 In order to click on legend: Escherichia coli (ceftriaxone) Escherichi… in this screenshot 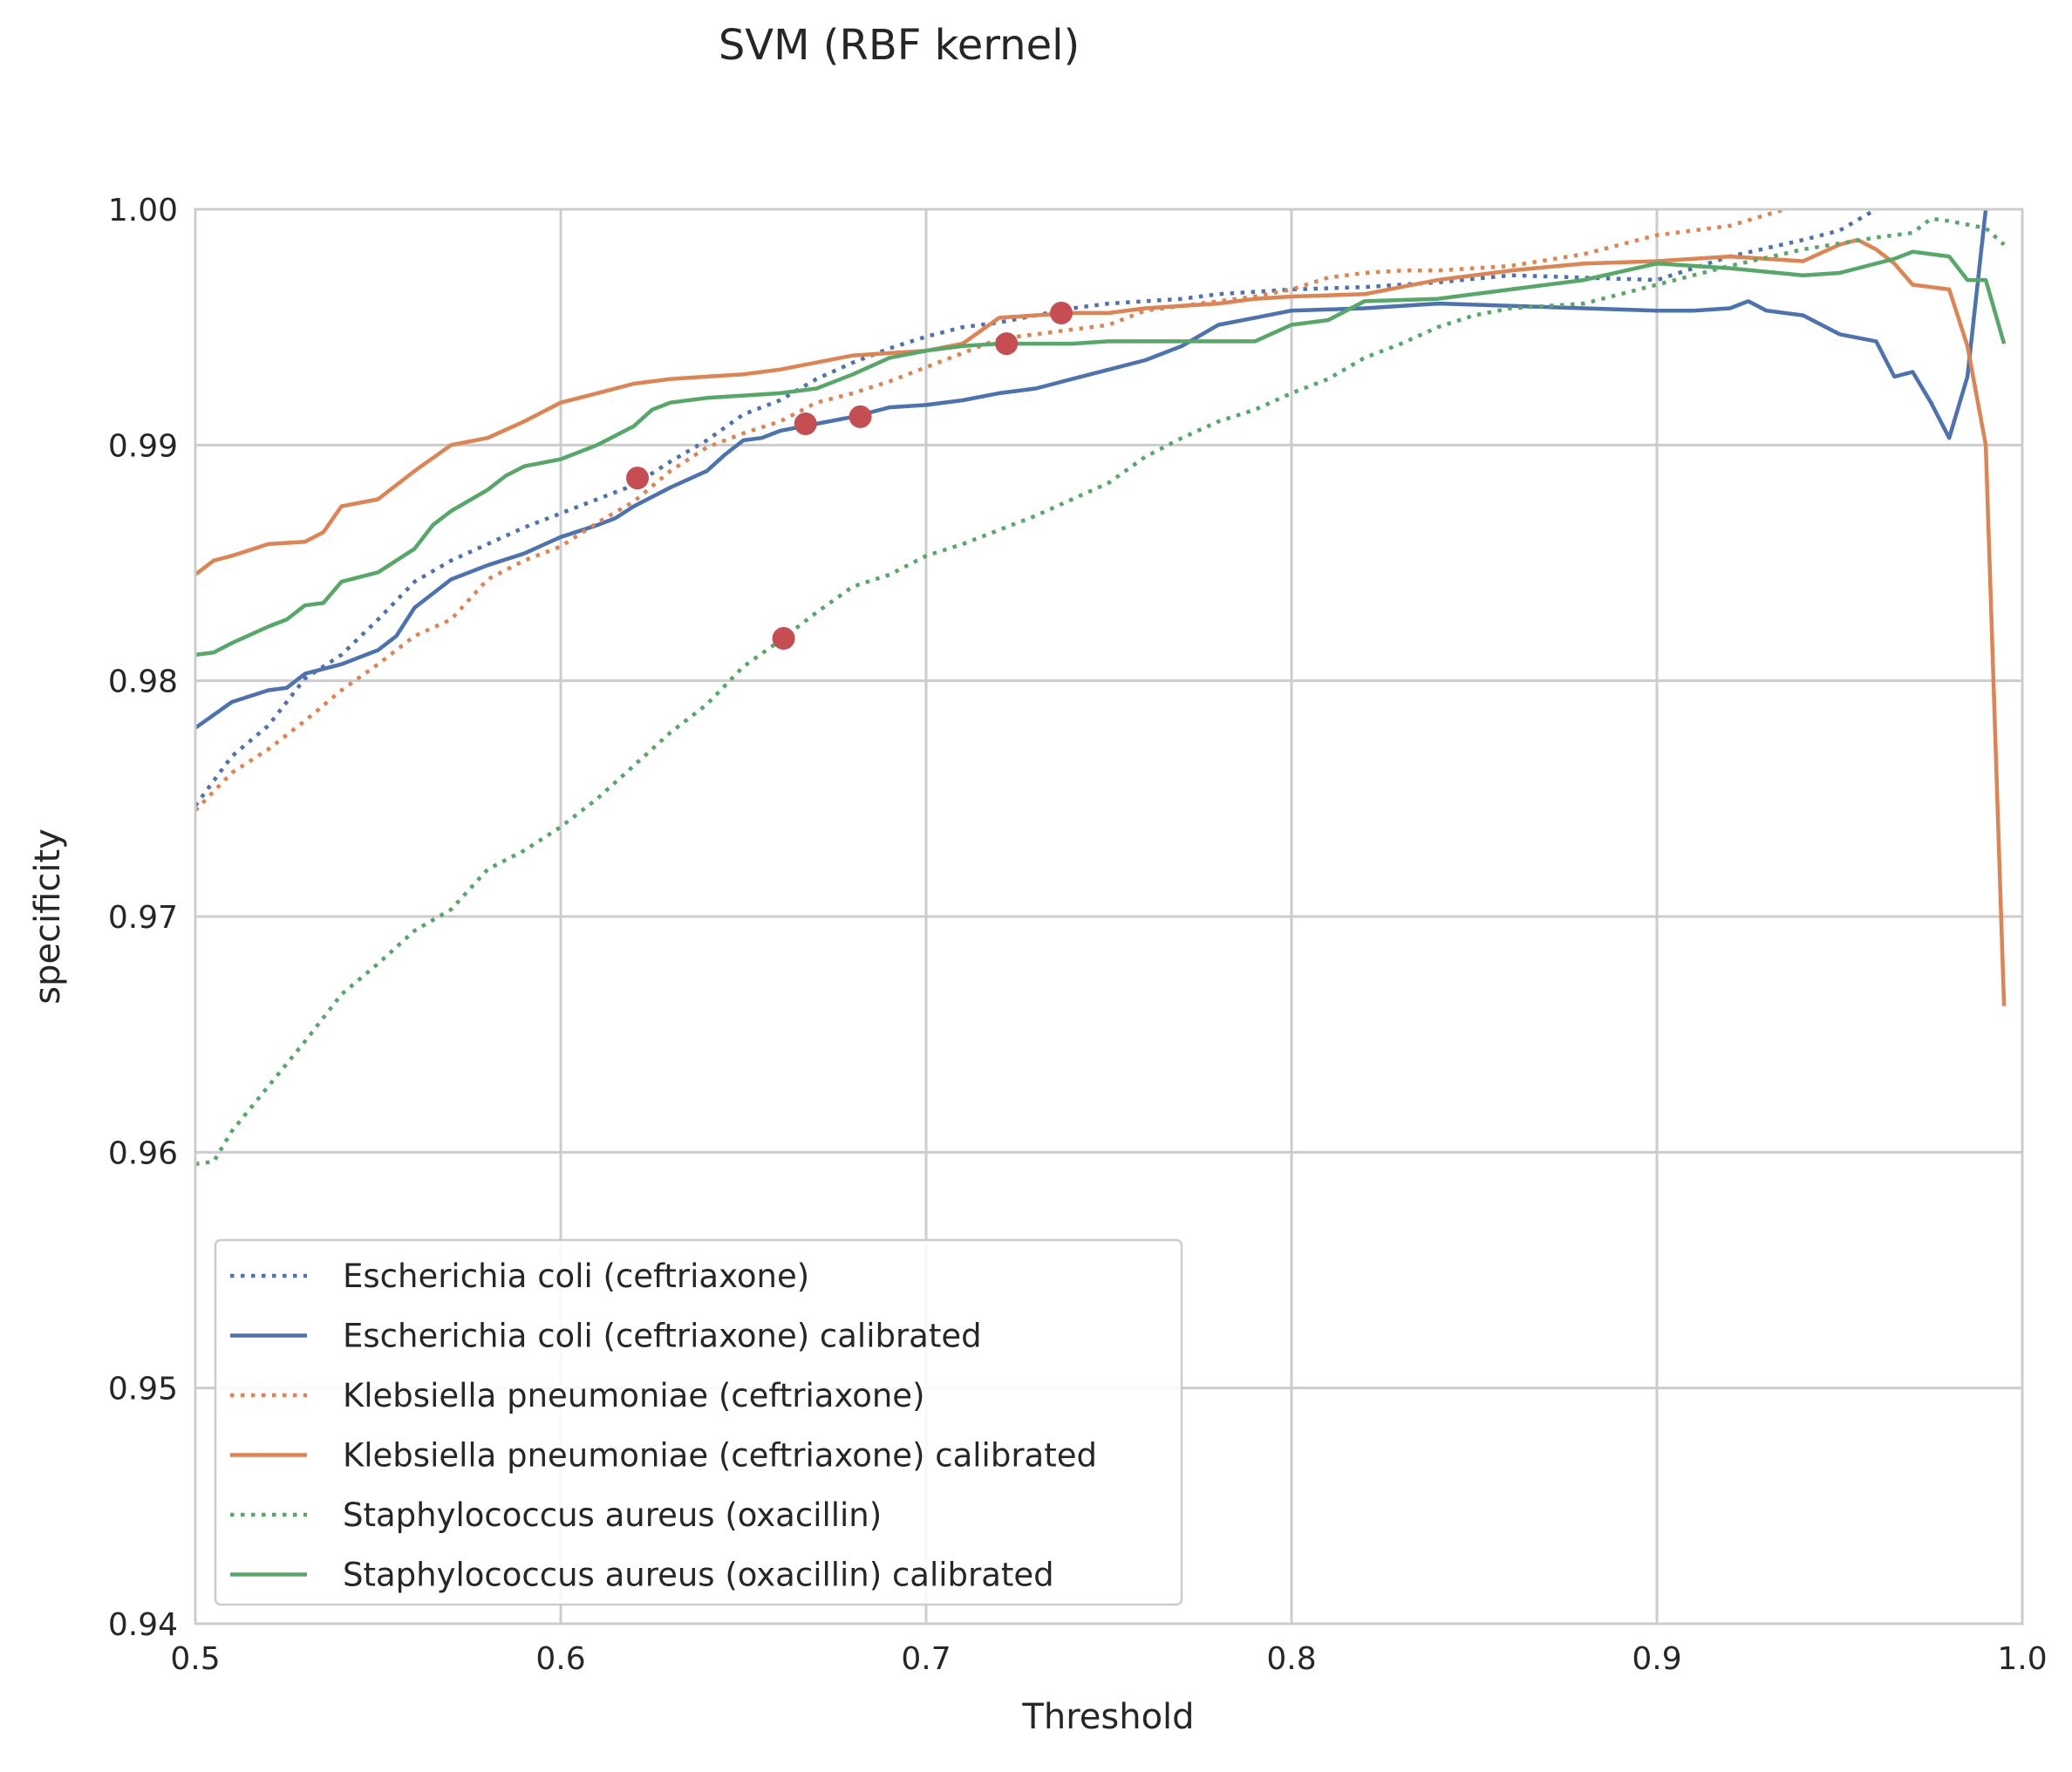, I will do `click(698, 1422)`.